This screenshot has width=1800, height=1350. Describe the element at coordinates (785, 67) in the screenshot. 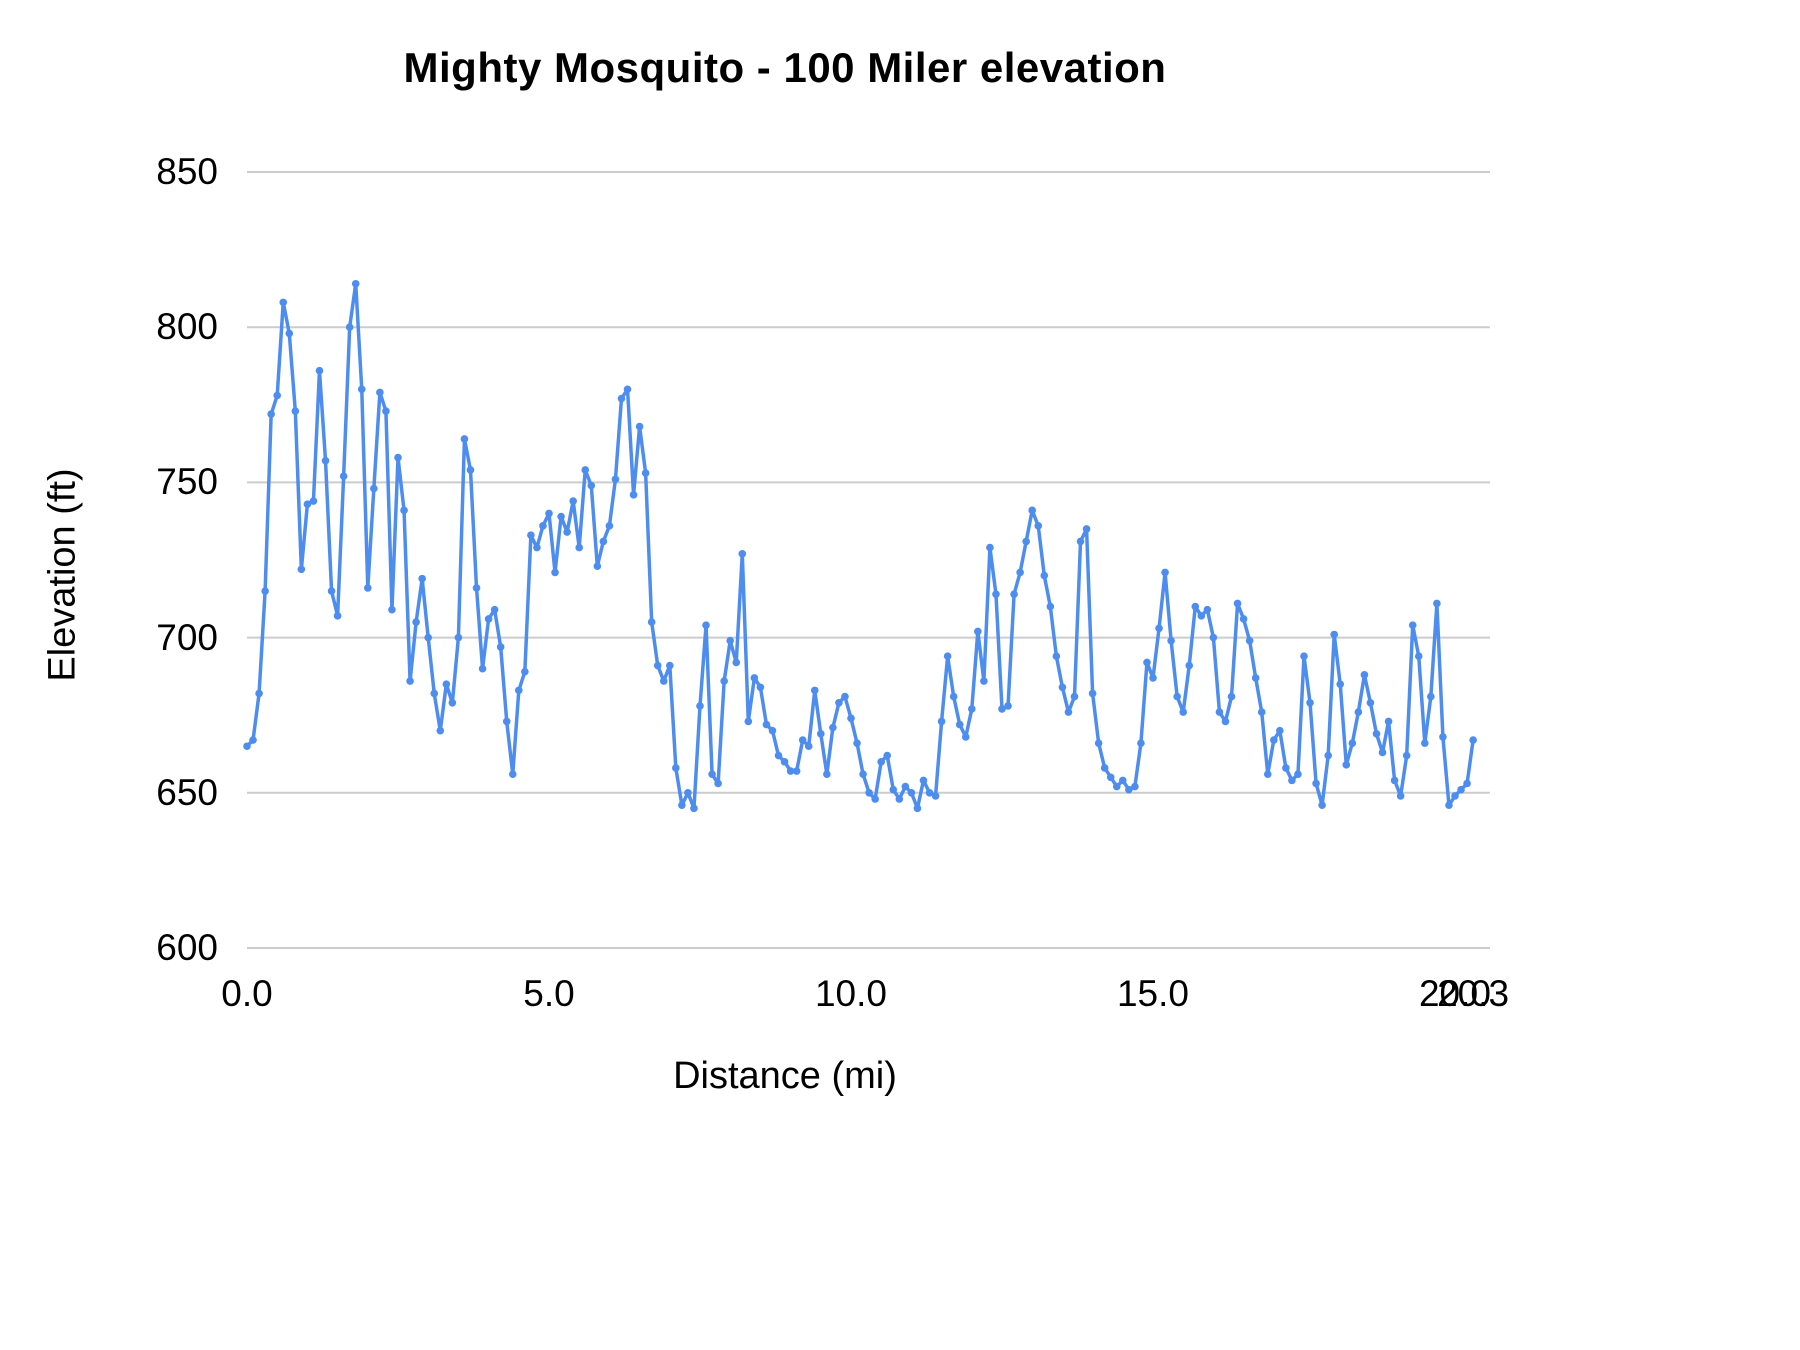

I see `chart-title: Mighty Mosquito - 100 Miler elevation` at that location.